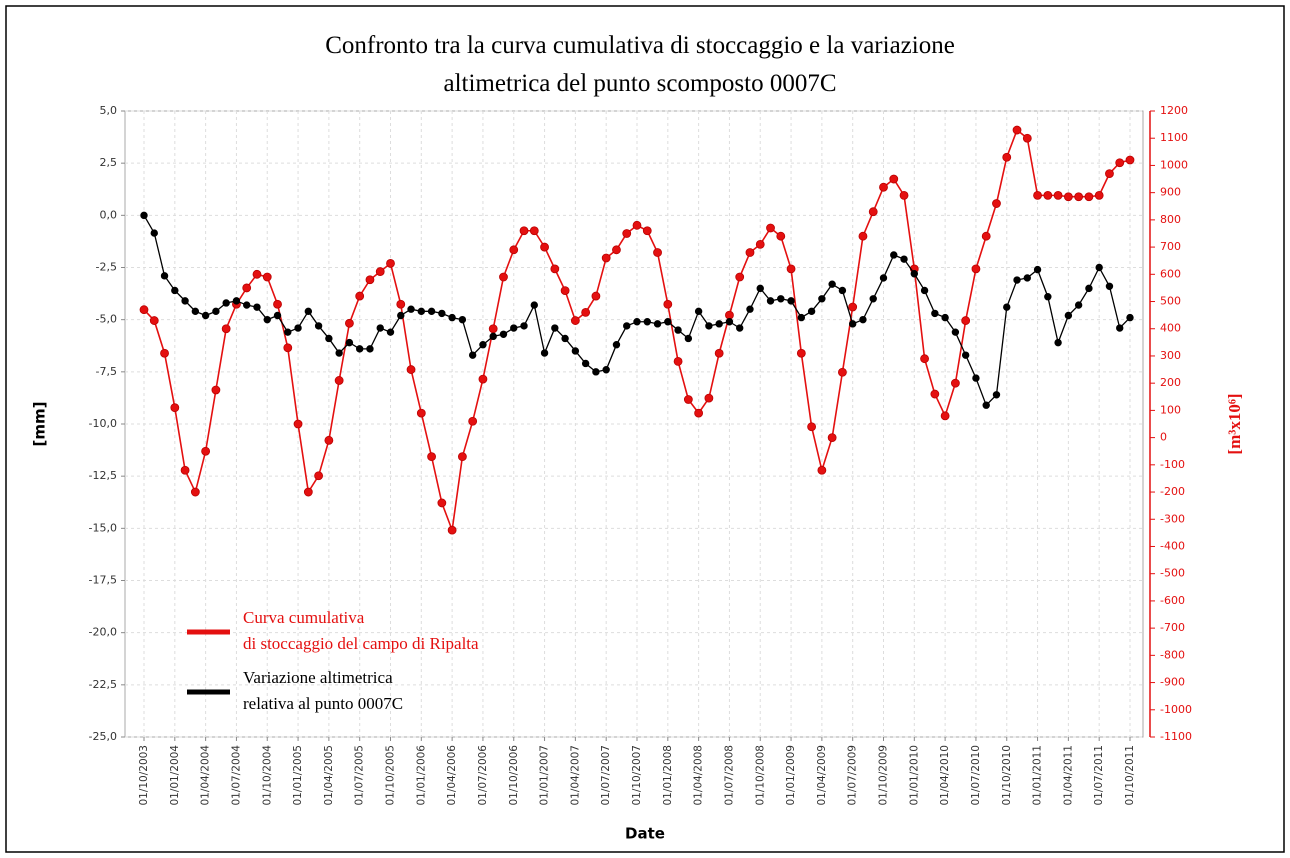  Describe the element at coordinates (1172, 600) in the screenshot. I see `y2-tick-label: -600` at that location.